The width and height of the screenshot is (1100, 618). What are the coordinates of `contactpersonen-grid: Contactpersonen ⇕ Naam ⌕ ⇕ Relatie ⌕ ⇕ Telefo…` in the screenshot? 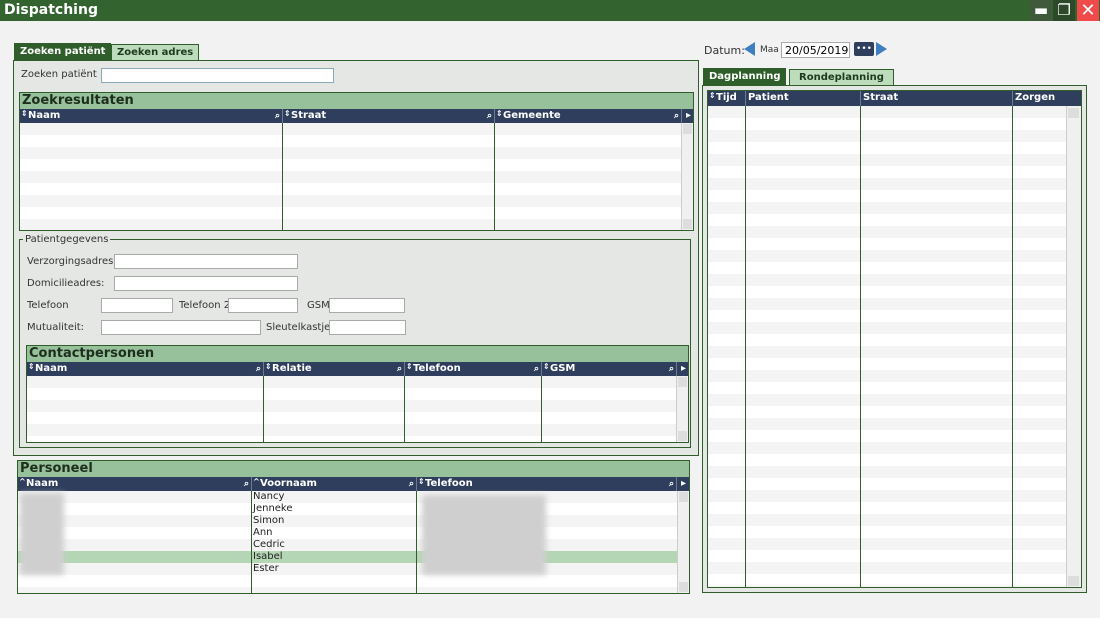 It's located at (357, 394).